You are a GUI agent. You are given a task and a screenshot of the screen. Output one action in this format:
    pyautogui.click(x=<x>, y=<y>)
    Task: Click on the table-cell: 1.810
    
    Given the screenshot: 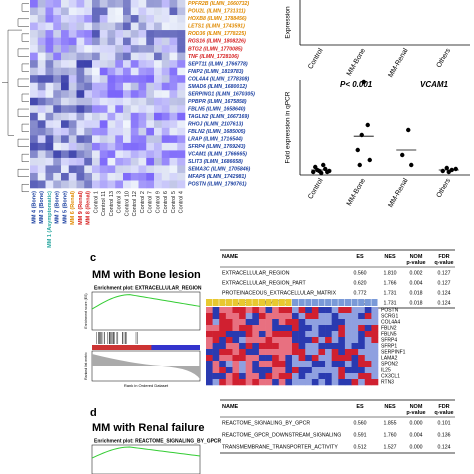 What is the action you would take?
    pyautogui.click(x=390, y=273)
    